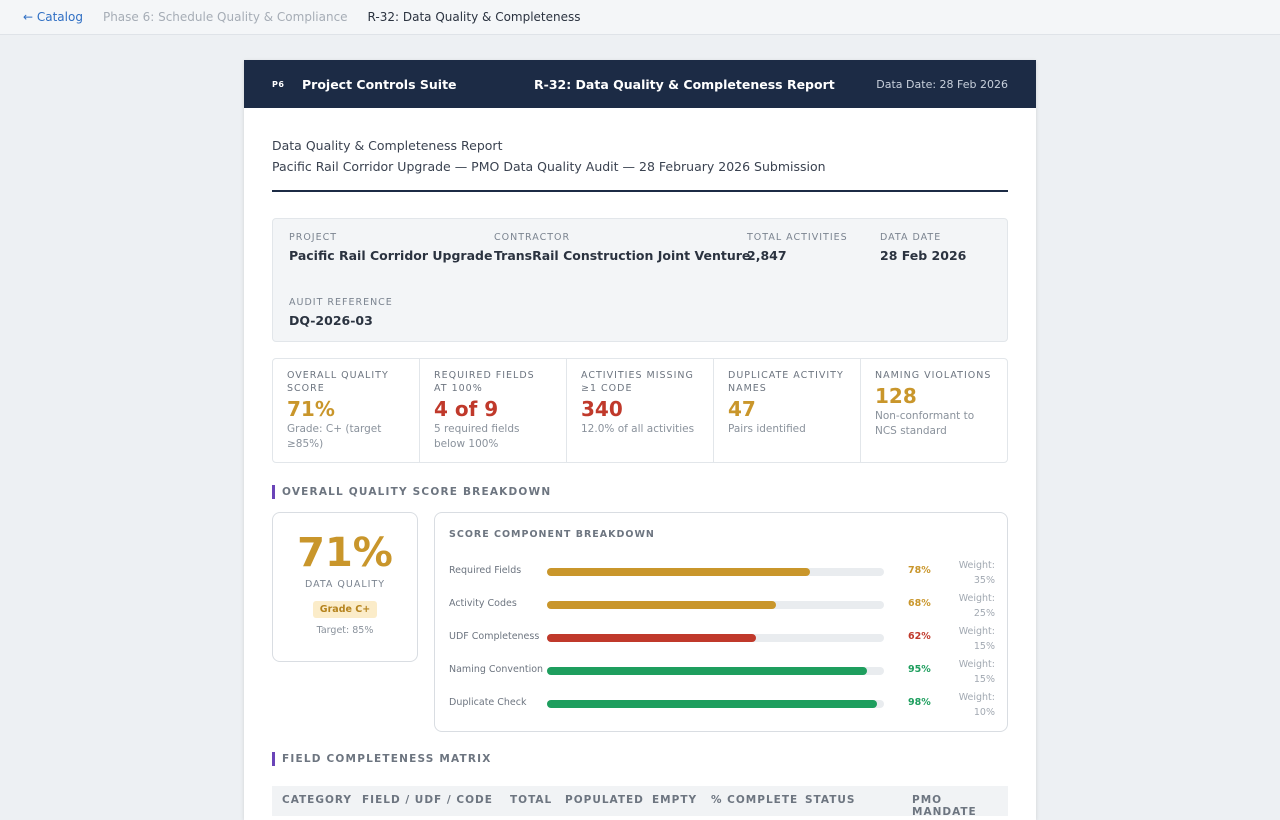  What do you see at coordinates (345, 609) in the screenshot?
I see `grade-badge: Grade C+` at bounding box center [345, 609].